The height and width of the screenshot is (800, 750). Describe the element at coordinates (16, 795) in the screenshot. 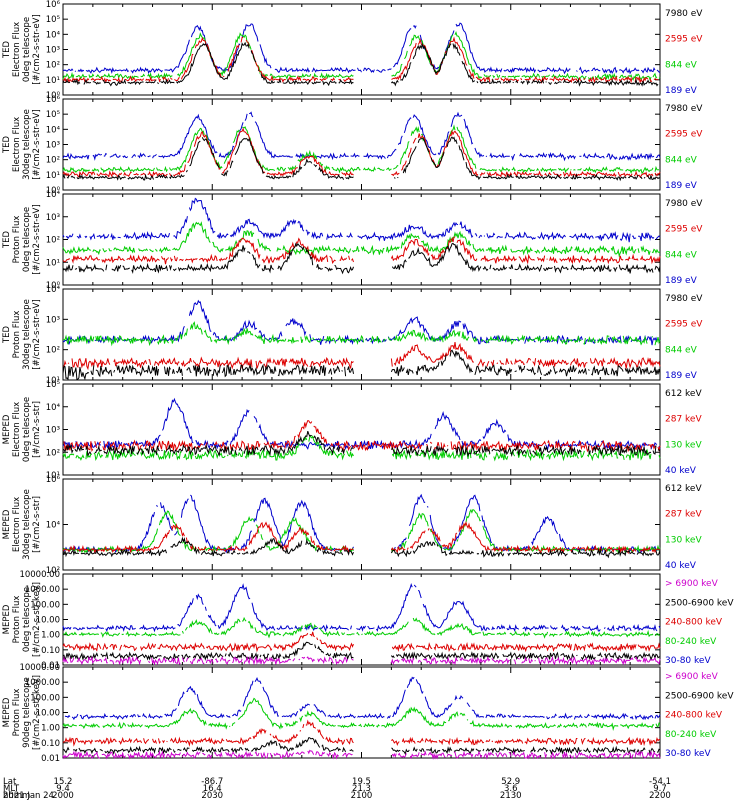

I see `x-axis-row-label: hhmm` at that location.